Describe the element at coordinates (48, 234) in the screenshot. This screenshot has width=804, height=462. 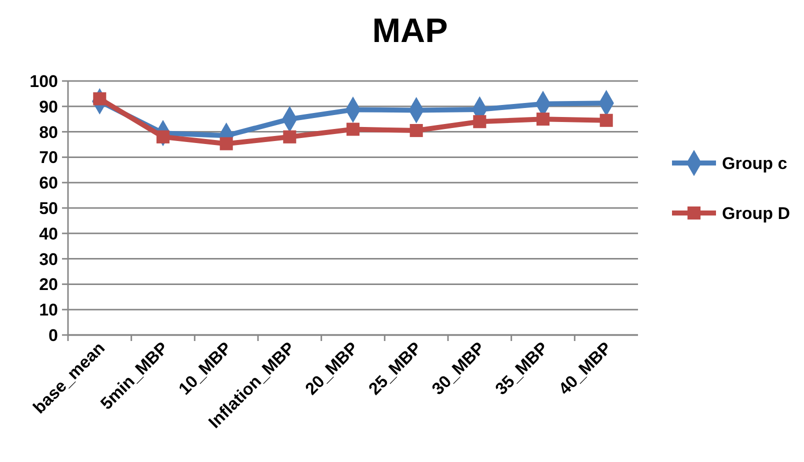
I see `y-tick-label: 40` at that location.